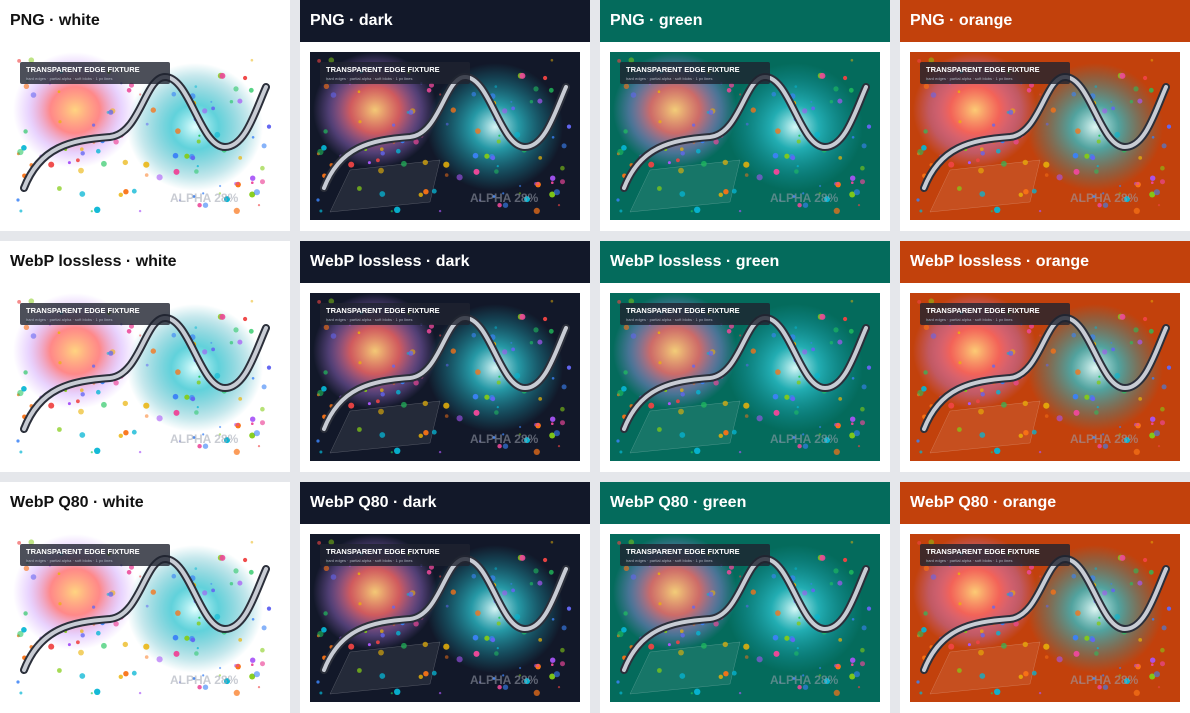 This screenshot has width=1190, height=713. I want to click on alpha-label: ALPHA 28%, so click(1104, 439).